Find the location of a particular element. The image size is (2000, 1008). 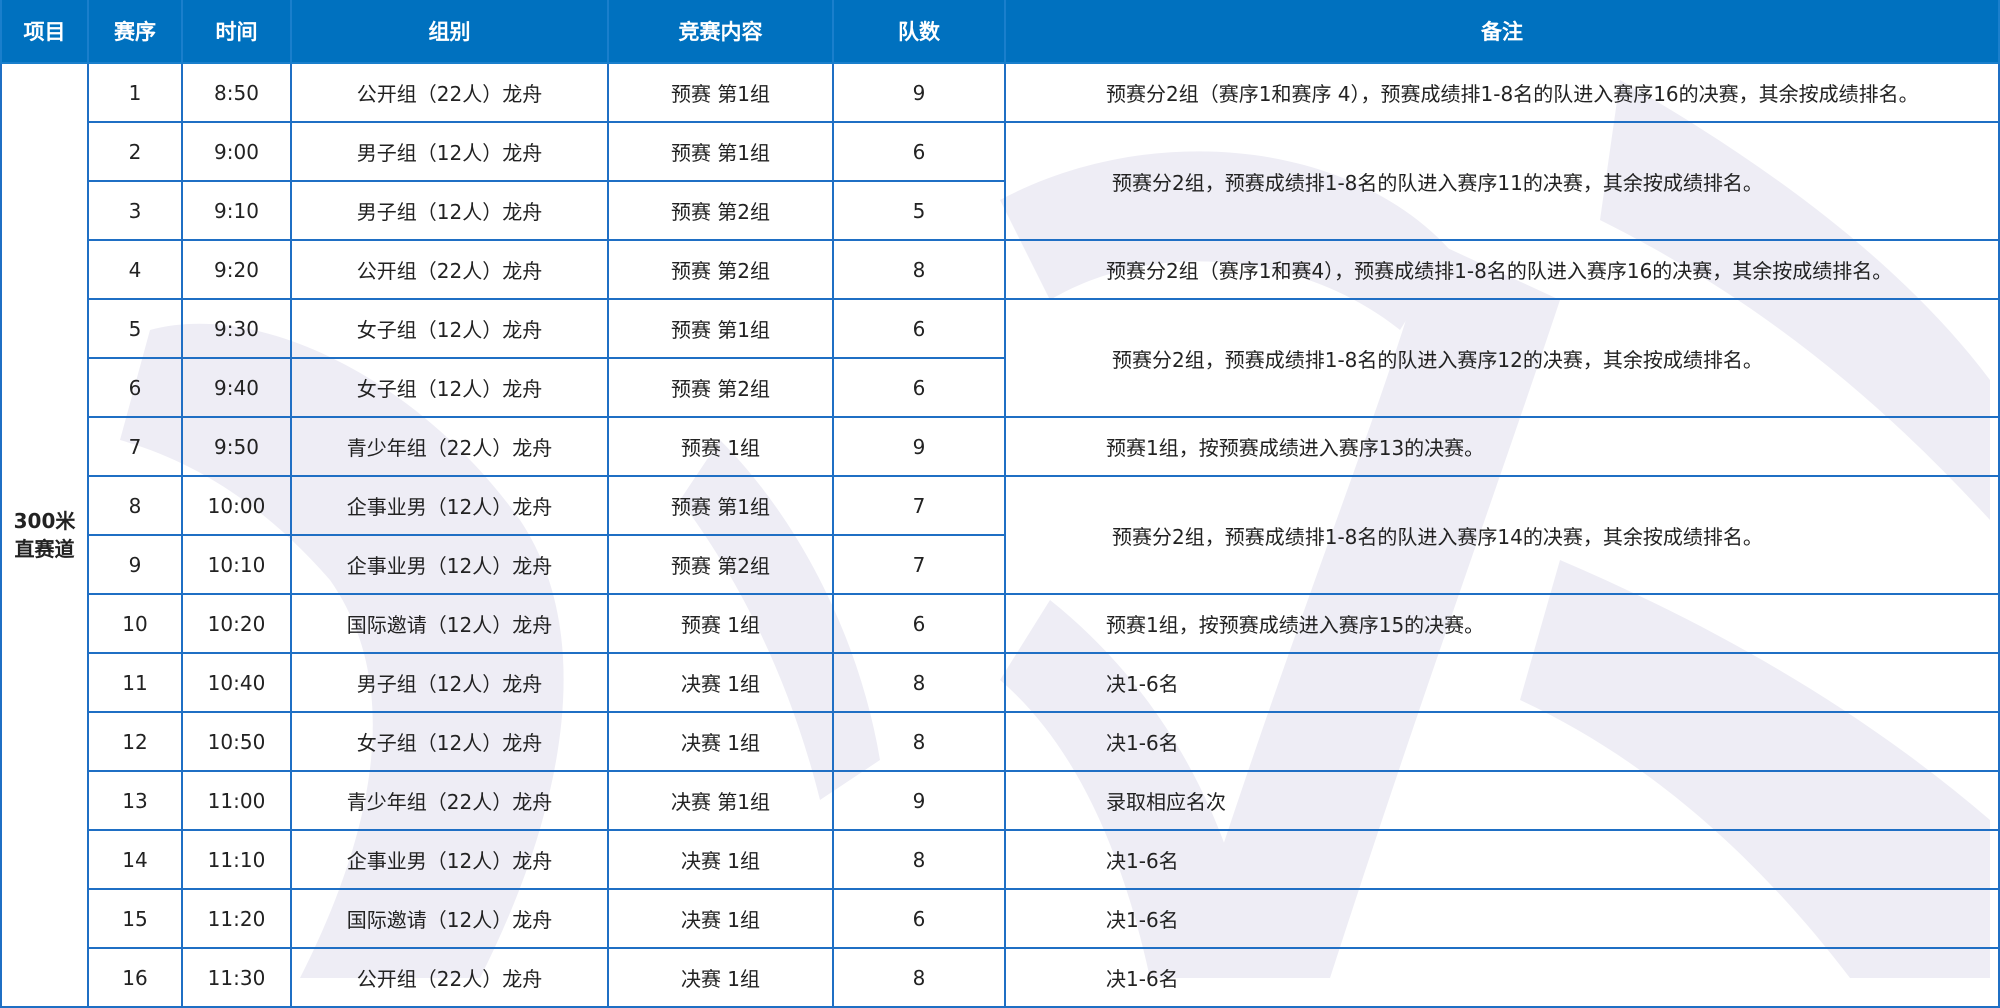

header-time: 时间 is located at coordinates (236, 32).